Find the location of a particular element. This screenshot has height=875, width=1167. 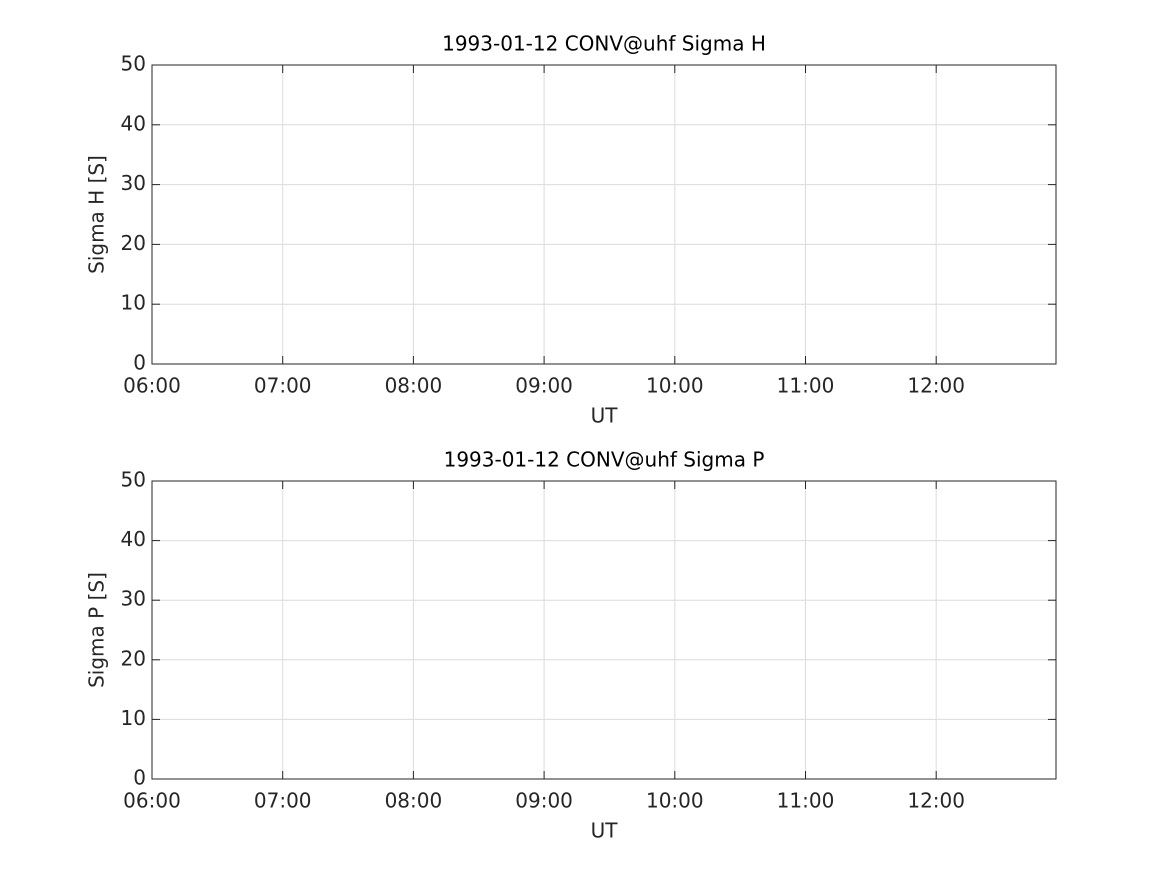

y-axis-label: Sigma P [S] is located at coordinates (97, 630).